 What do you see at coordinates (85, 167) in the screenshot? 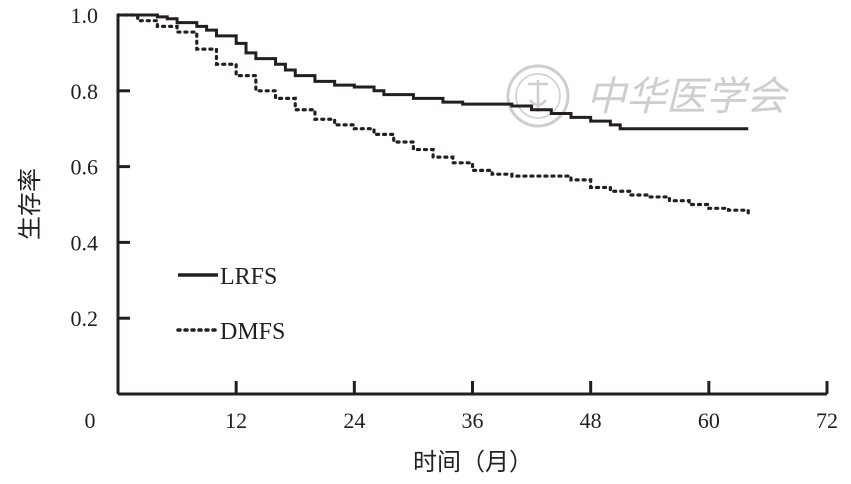
I see `y-tick-label: 0.6` at bounding box center [85, 167].